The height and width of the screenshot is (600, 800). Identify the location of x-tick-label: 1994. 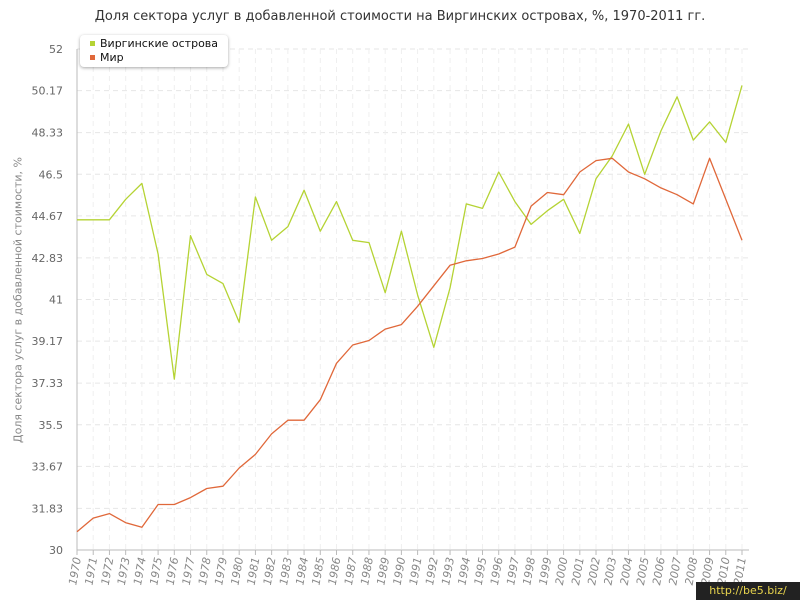
(465, 571).